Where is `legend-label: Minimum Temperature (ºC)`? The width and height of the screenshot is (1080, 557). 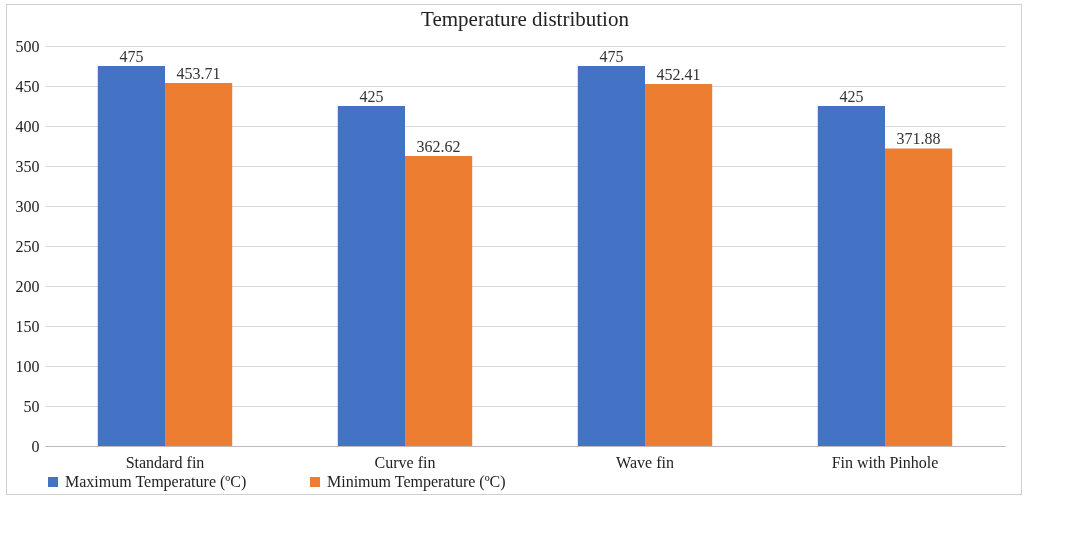
legend-label: Minimum Temperature (ºC) is located at coordinates (416, 482).